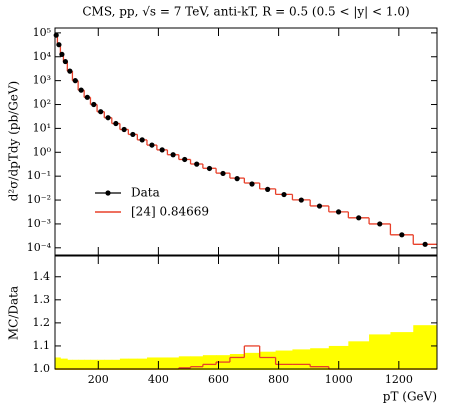 This screenshot has height=407, width=450. I want to click on y-axis-label: d²σ/dpTdy (pb/GeV), so click(14, 141).